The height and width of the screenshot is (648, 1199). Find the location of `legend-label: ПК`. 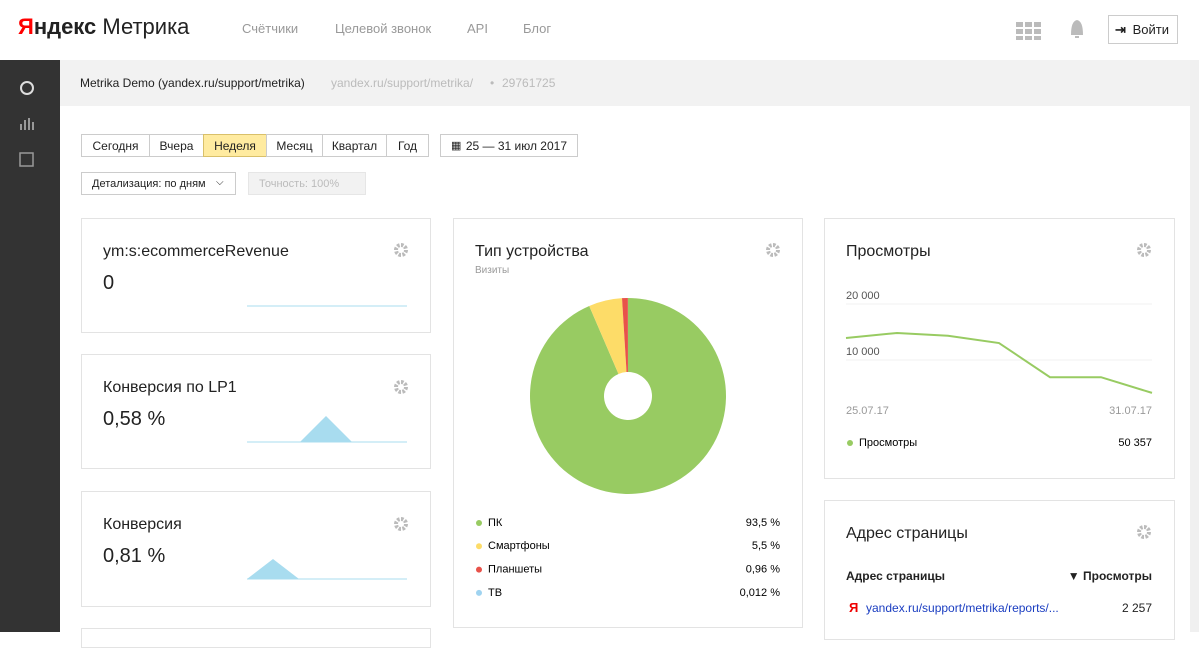

legend-label: ПК is located at coordinates (495, 523).